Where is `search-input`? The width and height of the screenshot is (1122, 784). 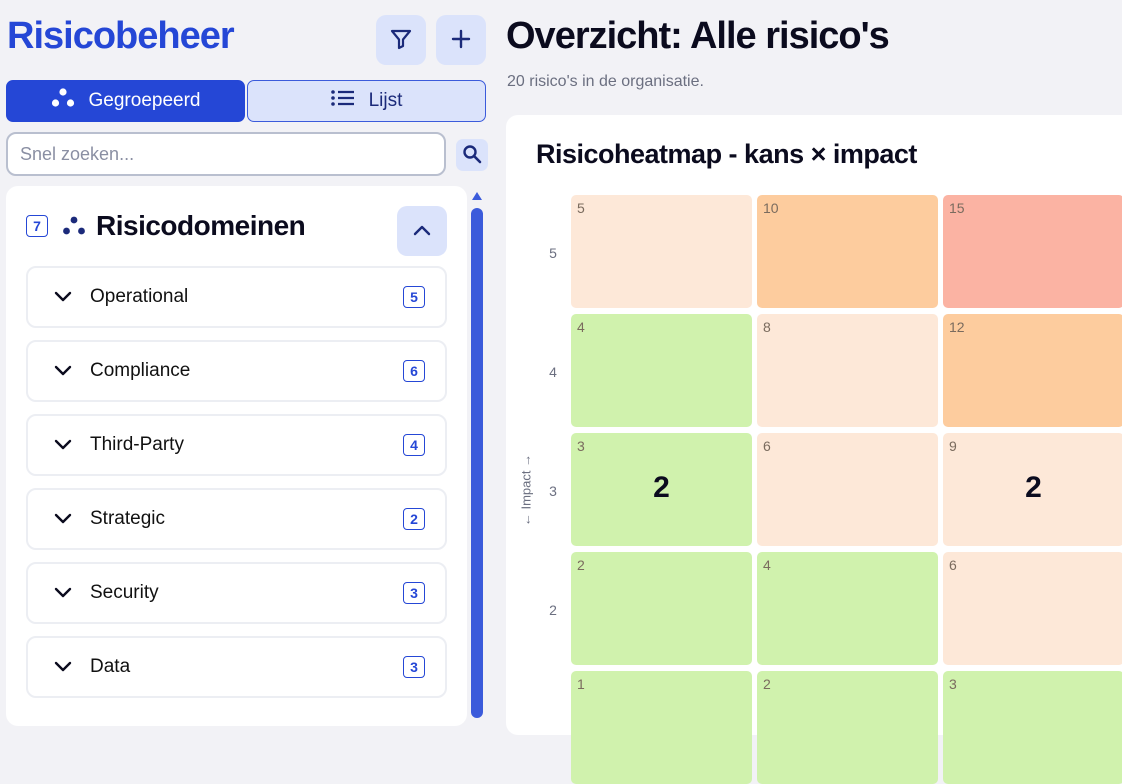
search-input is located at coordinates (226, 154).